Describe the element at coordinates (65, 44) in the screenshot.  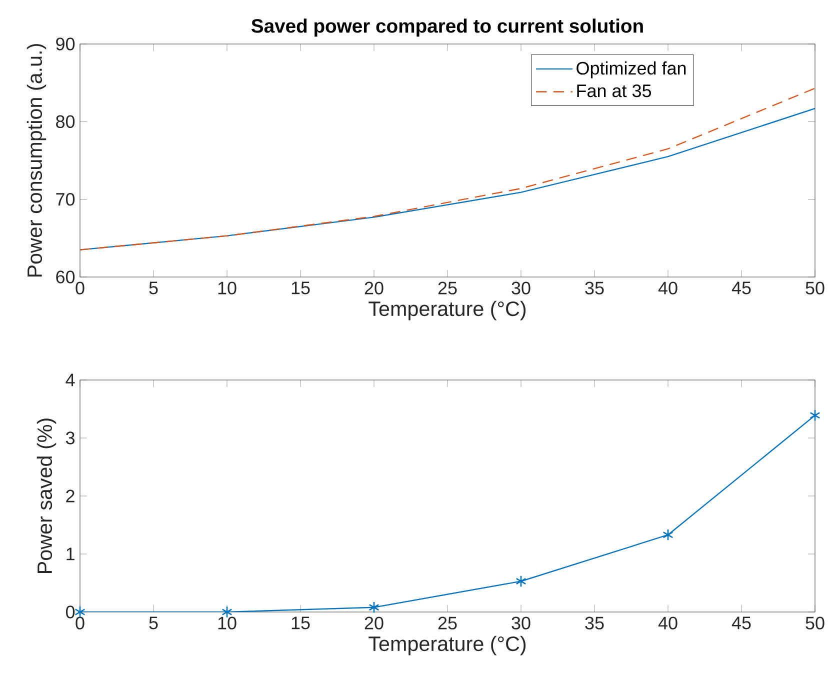
I see `y-tick-label: 90` at that location.